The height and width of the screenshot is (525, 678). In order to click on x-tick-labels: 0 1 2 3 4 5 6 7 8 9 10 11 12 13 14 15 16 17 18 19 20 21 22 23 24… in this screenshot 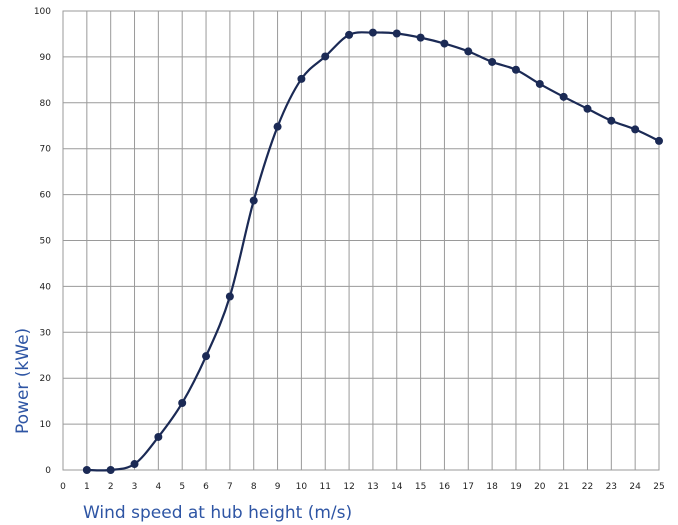, I will do `click(362, 487)`.